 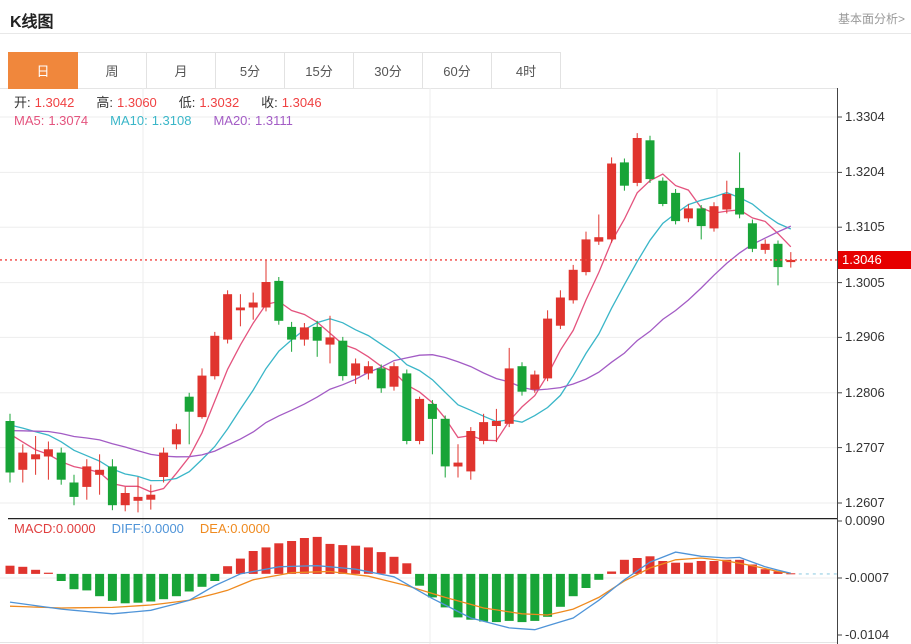 I want to click on y-axis-label: 1.3005, so click(x=865, y=282).